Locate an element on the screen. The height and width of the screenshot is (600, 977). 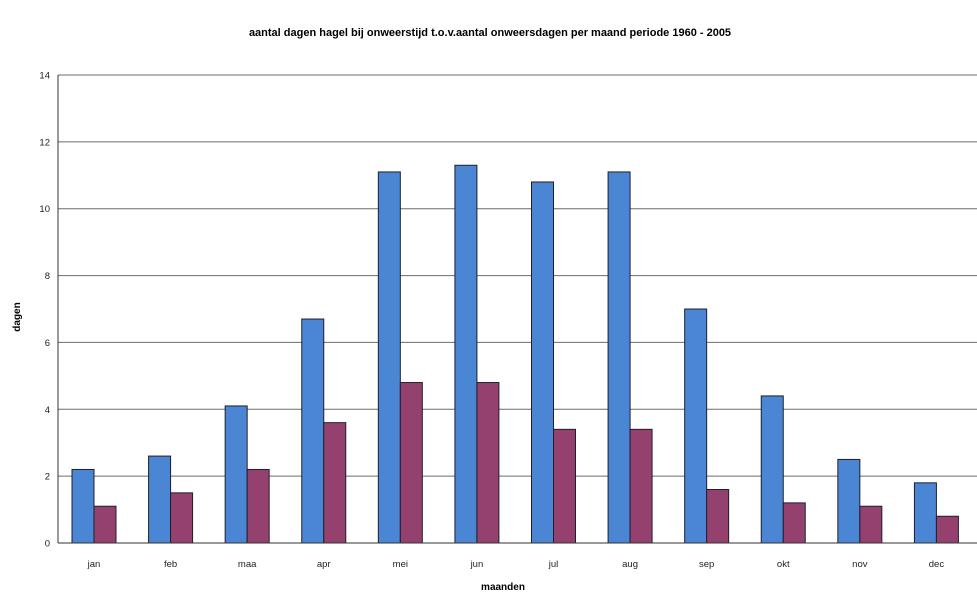
x-tick-label-nov: nov is located at coordinates (860, 564).